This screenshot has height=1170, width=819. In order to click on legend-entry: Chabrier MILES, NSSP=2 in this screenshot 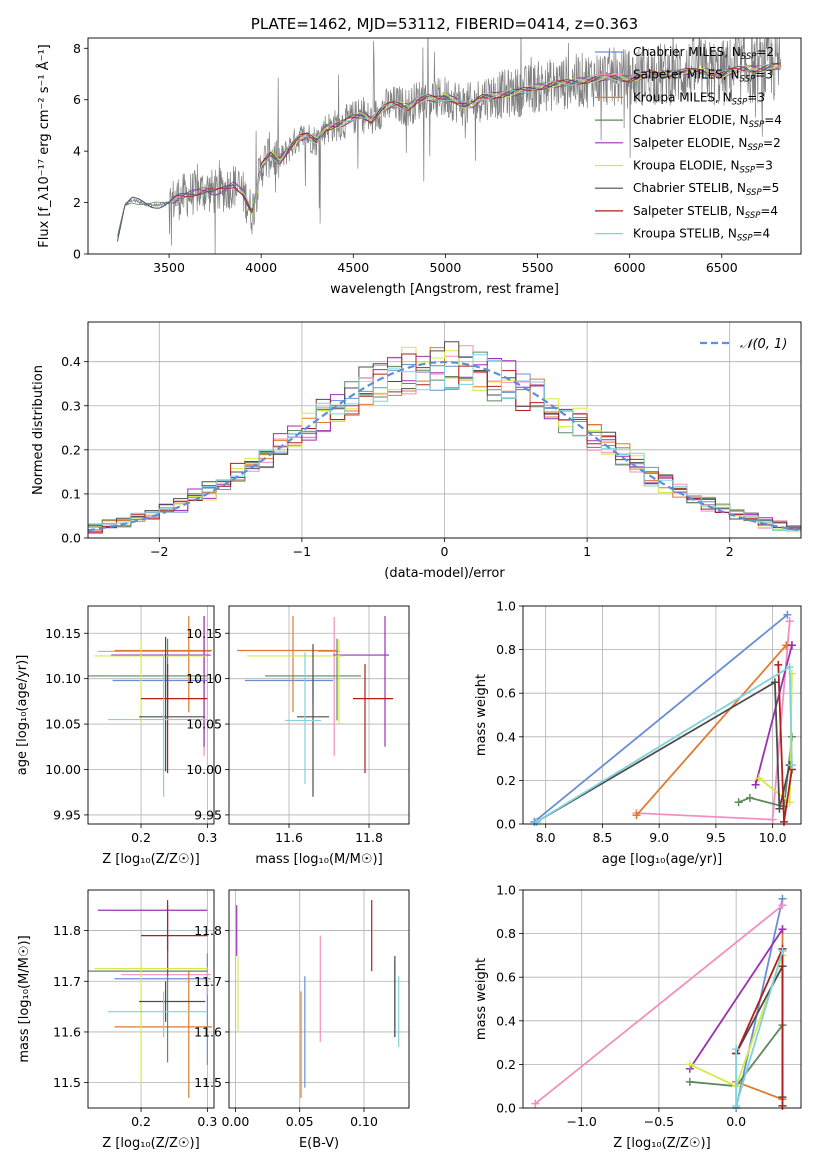, I will do `click(703, 53)`.